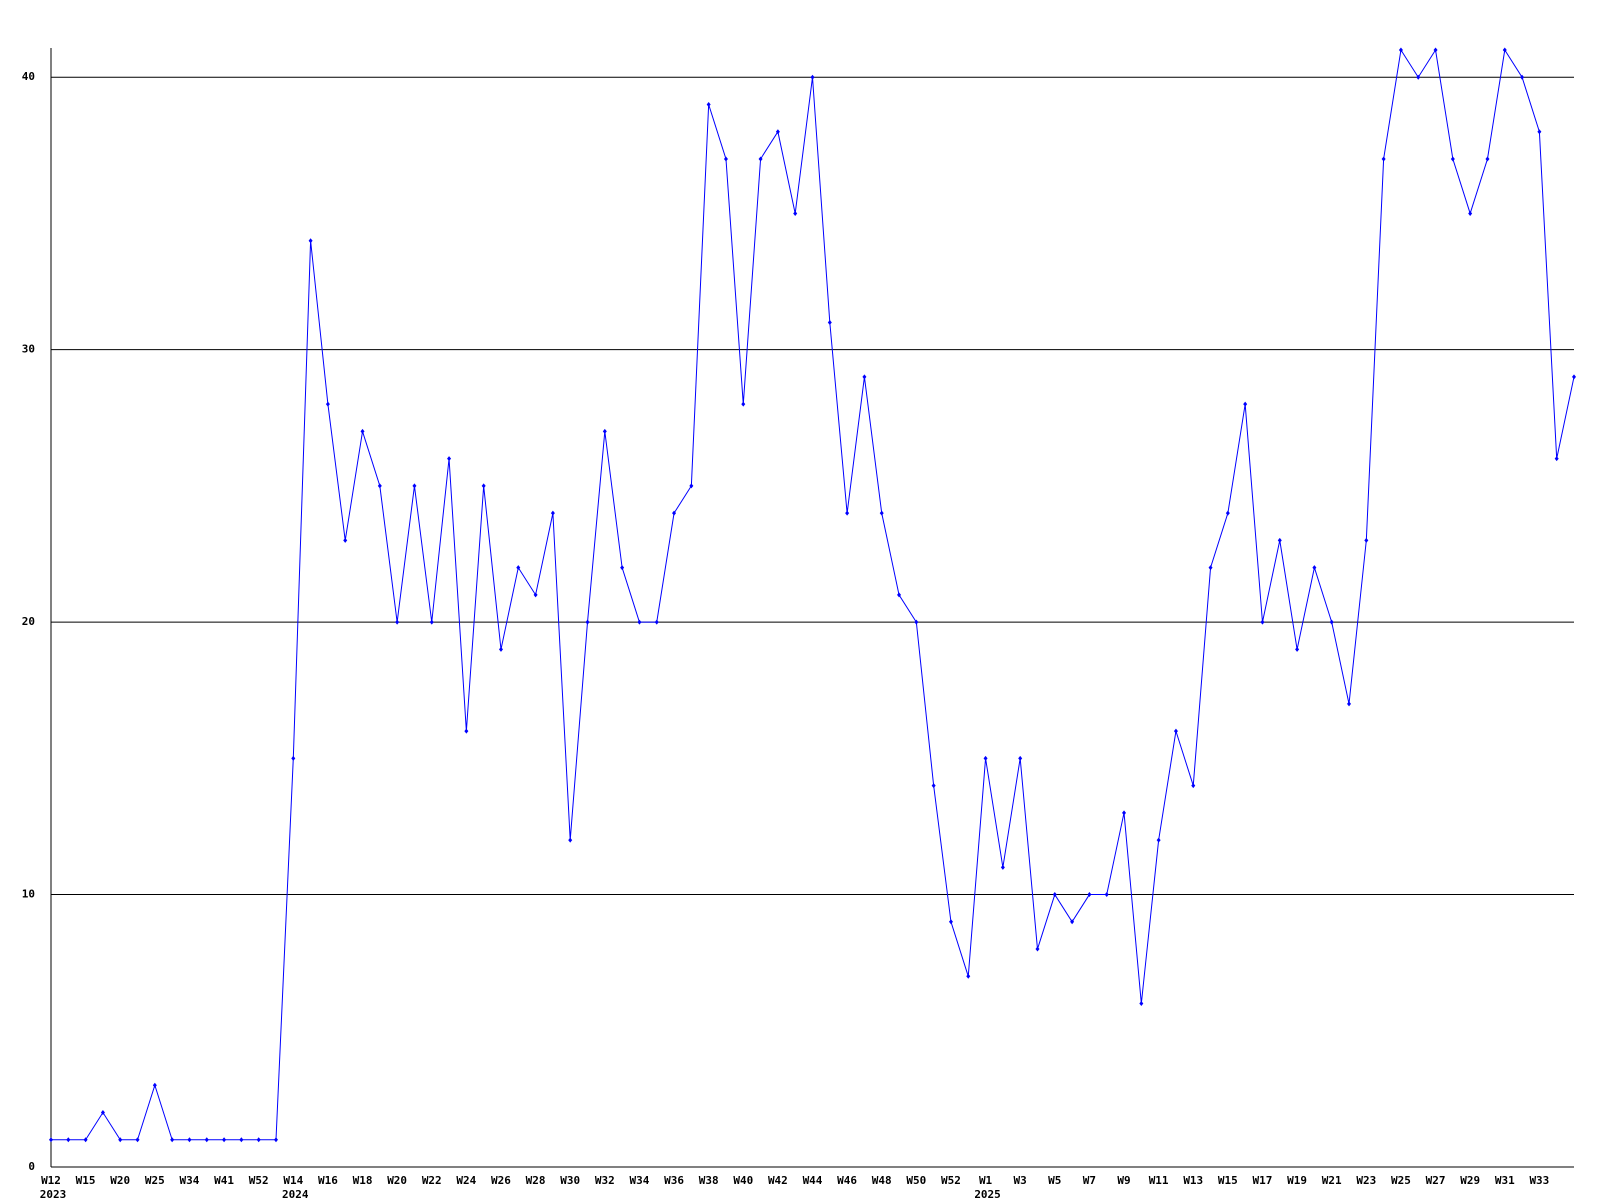 Image resolution: width=1600 pixels, height=1200 pixels. Describe the element at coordinates (1193, 1180) in the screenshot. I see `x-tick-label: W13` at that location.